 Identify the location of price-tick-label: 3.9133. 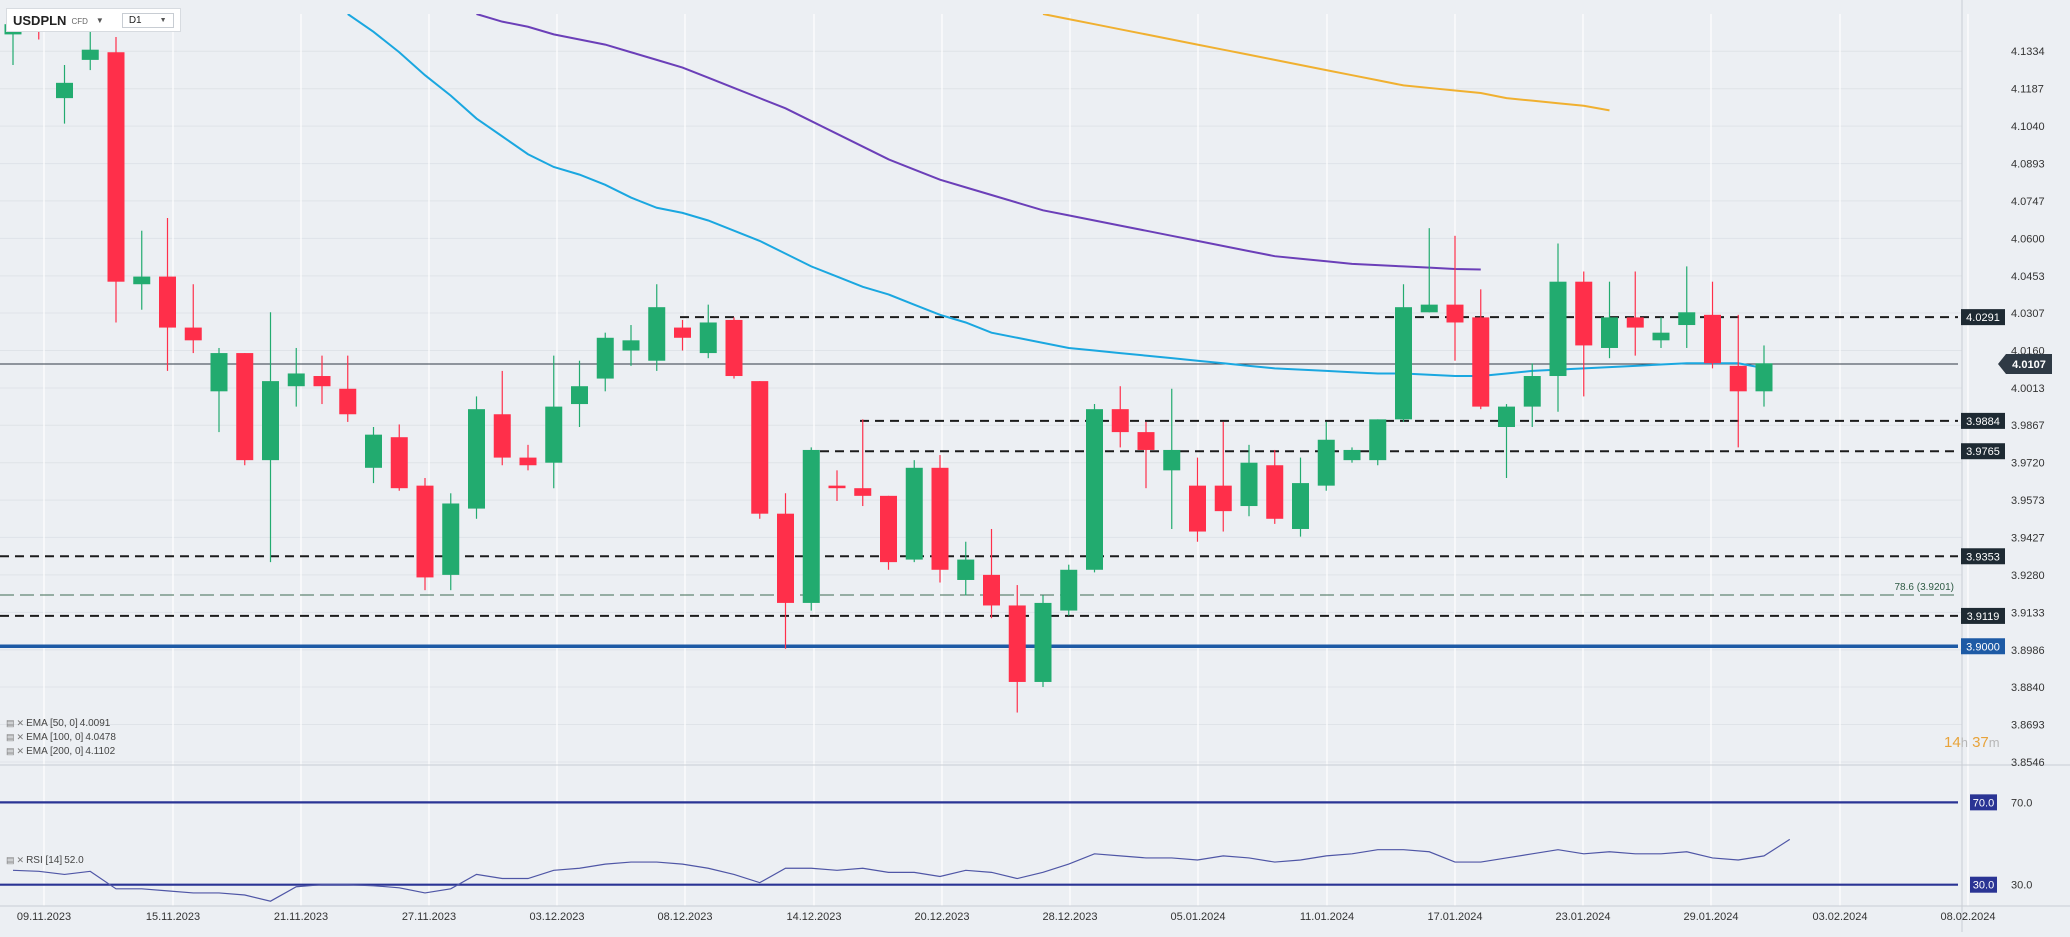
(2028, 613).